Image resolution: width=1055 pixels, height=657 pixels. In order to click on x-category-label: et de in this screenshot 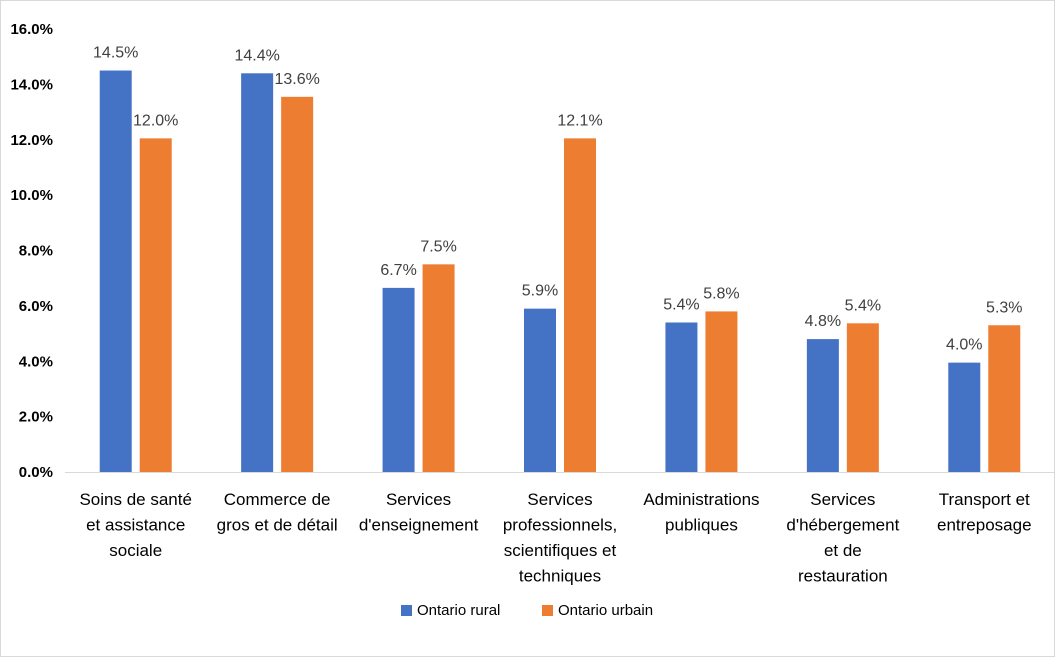, I will do `click(843, 550)`.